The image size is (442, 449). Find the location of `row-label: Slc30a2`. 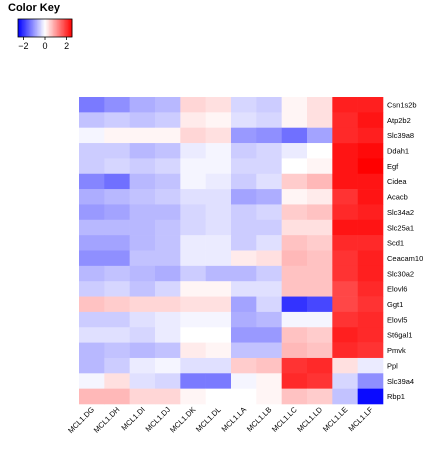

row-label: Slc30a2 is located at coordinates (400, 273).